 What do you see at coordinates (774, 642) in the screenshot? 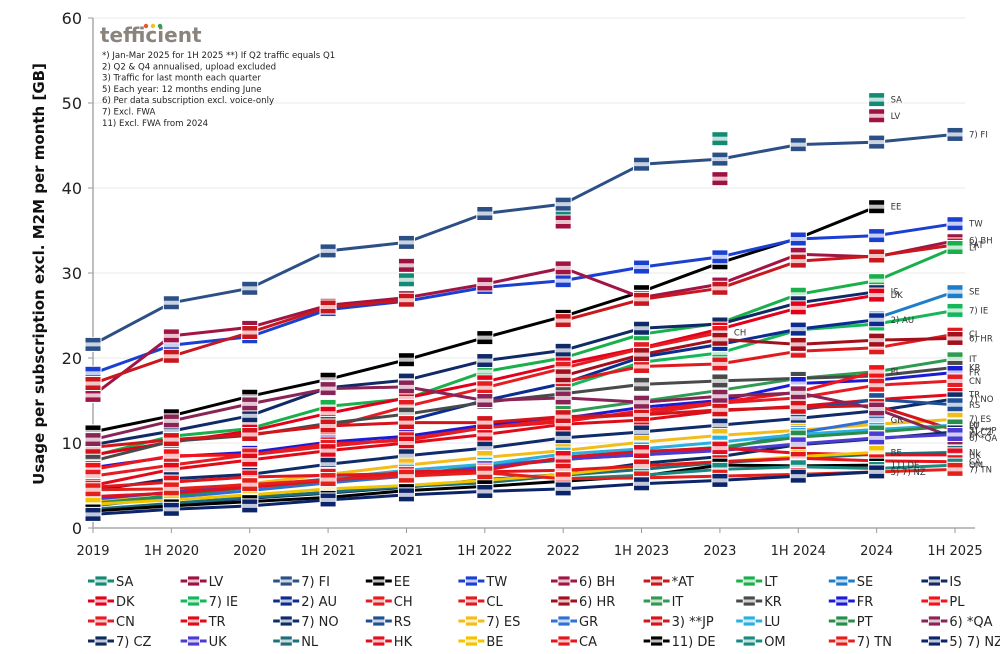
I see `legend-label: OM` at bounding box center [774, 642].